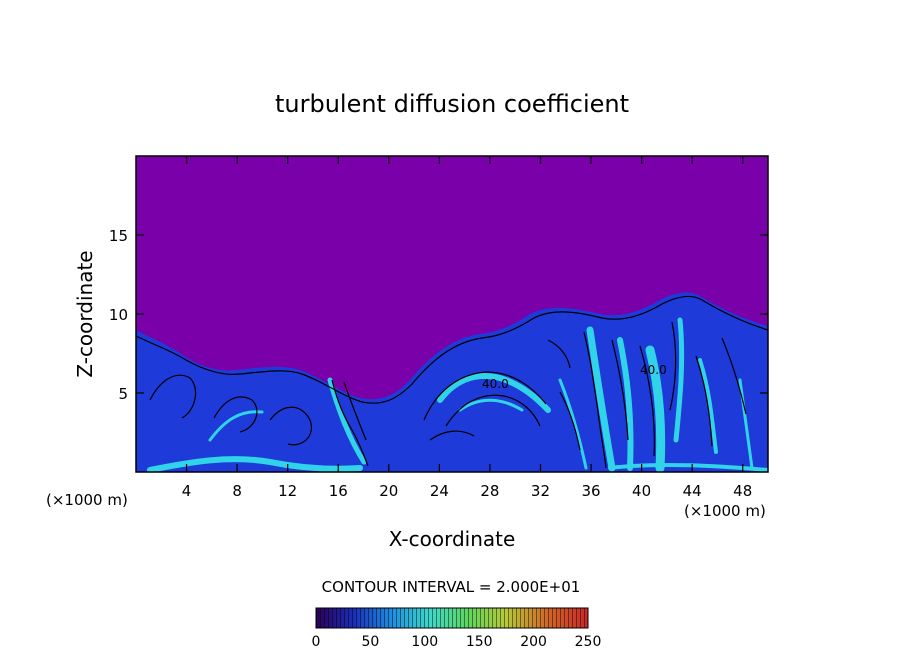 This screenshot has width=904, height=654. What do you see at coordinates (495, 384) in the screenshot?
I see `contour-label-1: 40.0` at bounding box center [495, 384].